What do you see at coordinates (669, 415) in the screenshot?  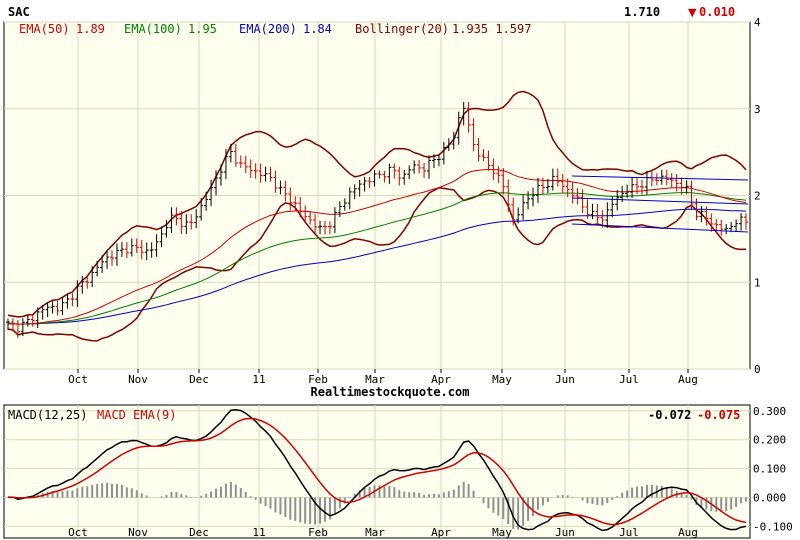 I see `macd-value: -0.072` at bounding box center [669, 415].